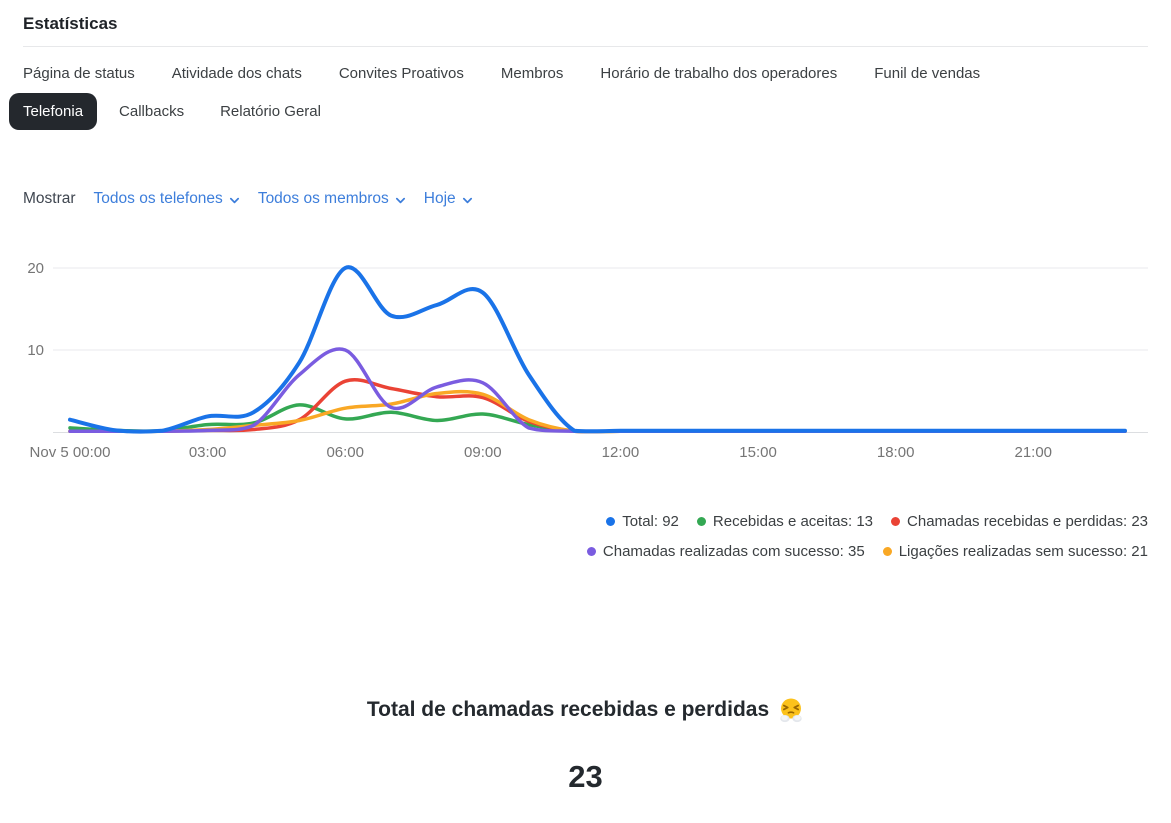  I want to click on legend-item-chamadas-recebidas-e-perdidas: Chamadas recebidas e perdidas: 23, so click(1019, 521).